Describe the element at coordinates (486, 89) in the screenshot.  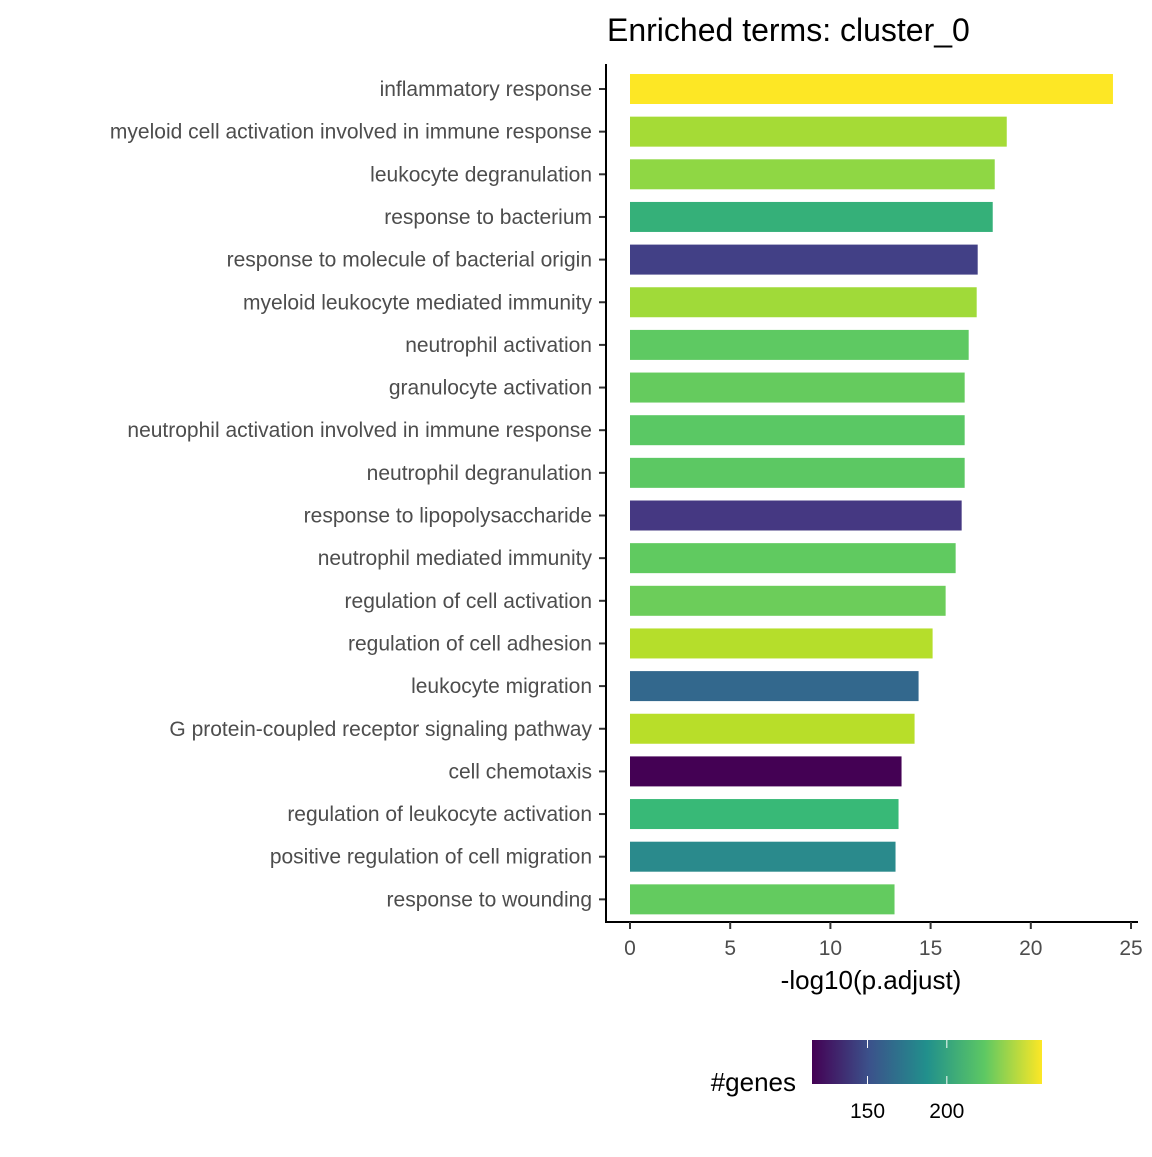
I see `y-tick-label: inflammatory response` at that location.